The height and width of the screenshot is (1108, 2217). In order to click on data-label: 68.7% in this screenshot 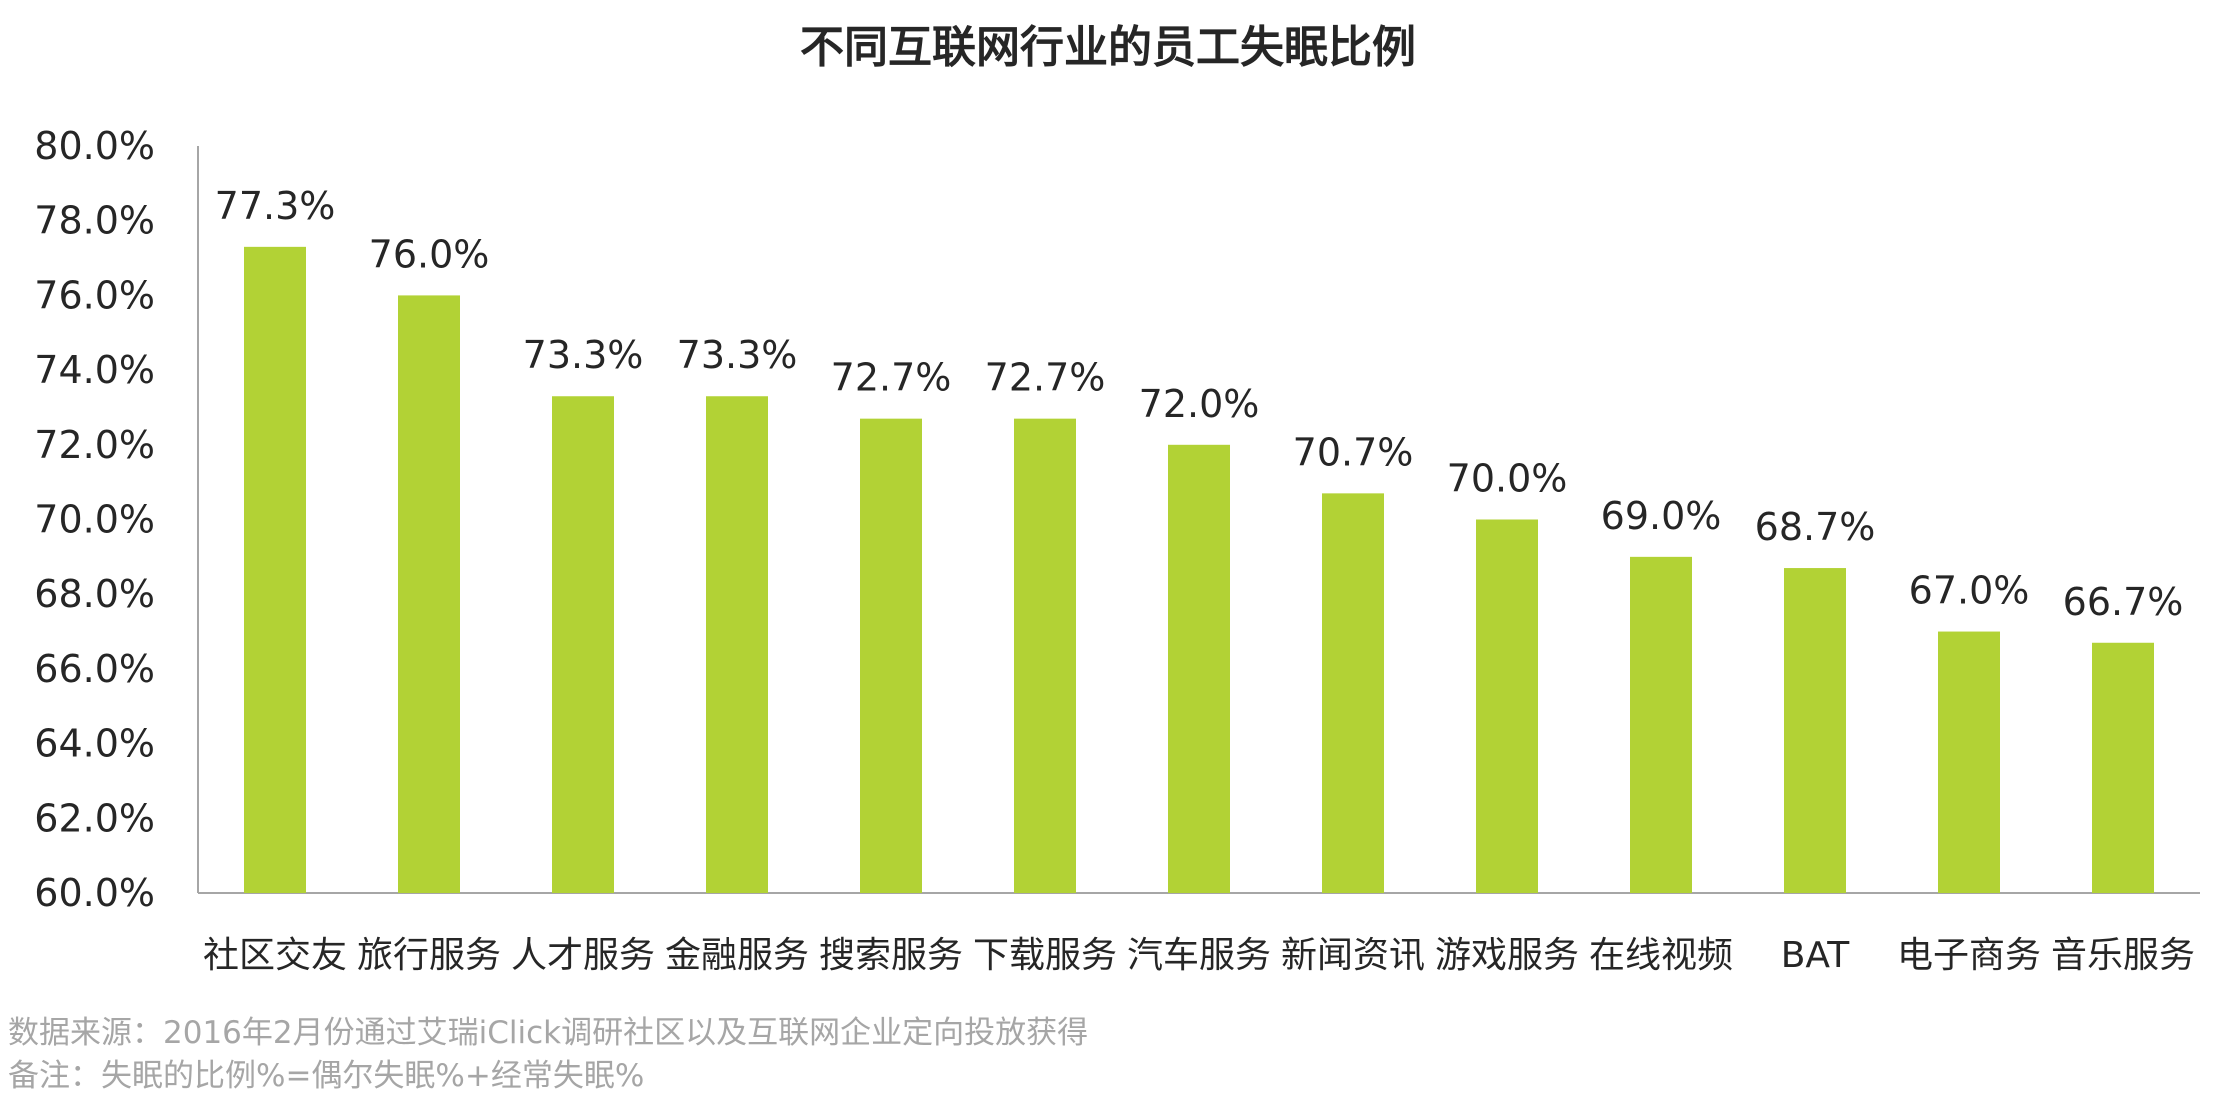, I will do `click(1815, 527)`.